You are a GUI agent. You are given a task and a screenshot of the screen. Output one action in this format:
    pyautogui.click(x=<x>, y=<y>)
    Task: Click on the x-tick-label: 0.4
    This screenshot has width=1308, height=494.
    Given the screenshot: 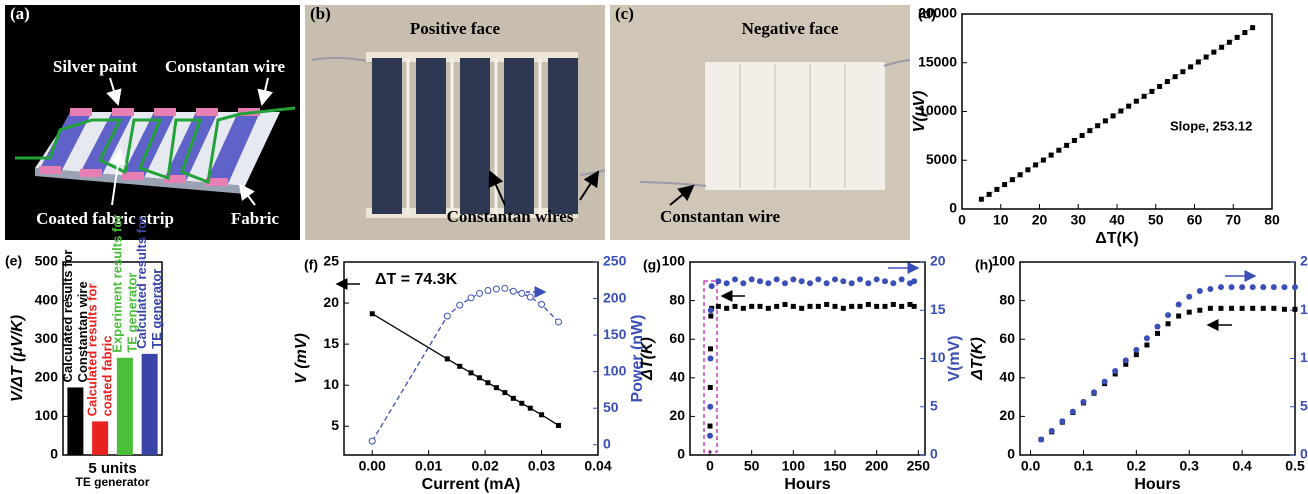 What is the action you would take?
    pyautogui.click(x=1242, y=466)
    